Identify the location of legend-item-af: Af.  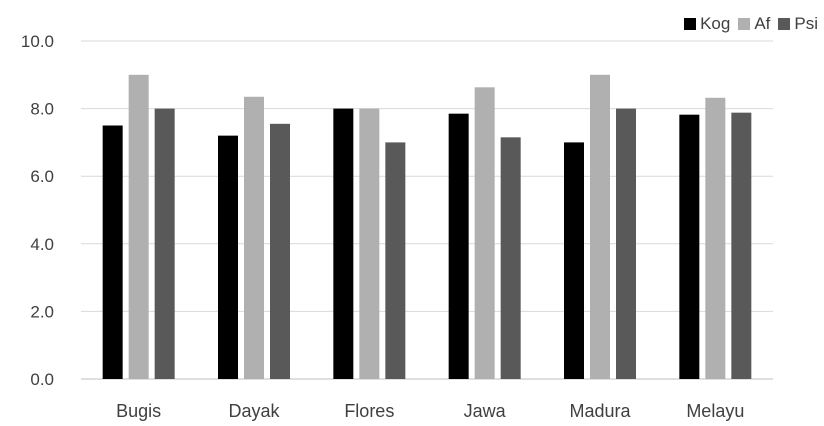
(754, 24).